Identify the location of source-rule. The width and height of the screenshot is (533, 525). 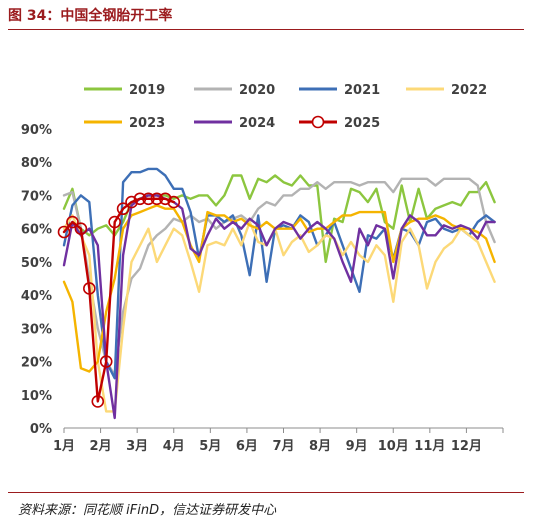
(266, 492).